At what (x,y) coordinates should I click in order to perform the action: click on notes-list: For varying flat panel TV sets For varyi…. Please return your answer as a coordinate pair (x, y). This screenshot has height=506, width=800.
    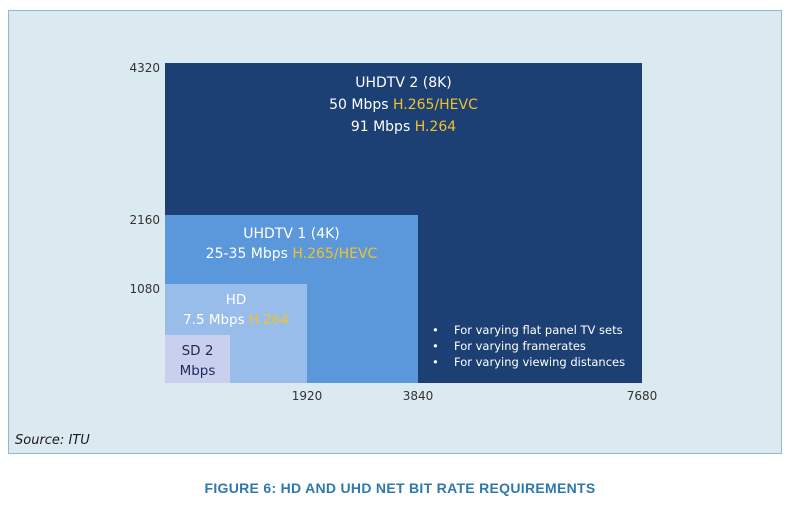
    Looking at the image, I should click on (528, 346).